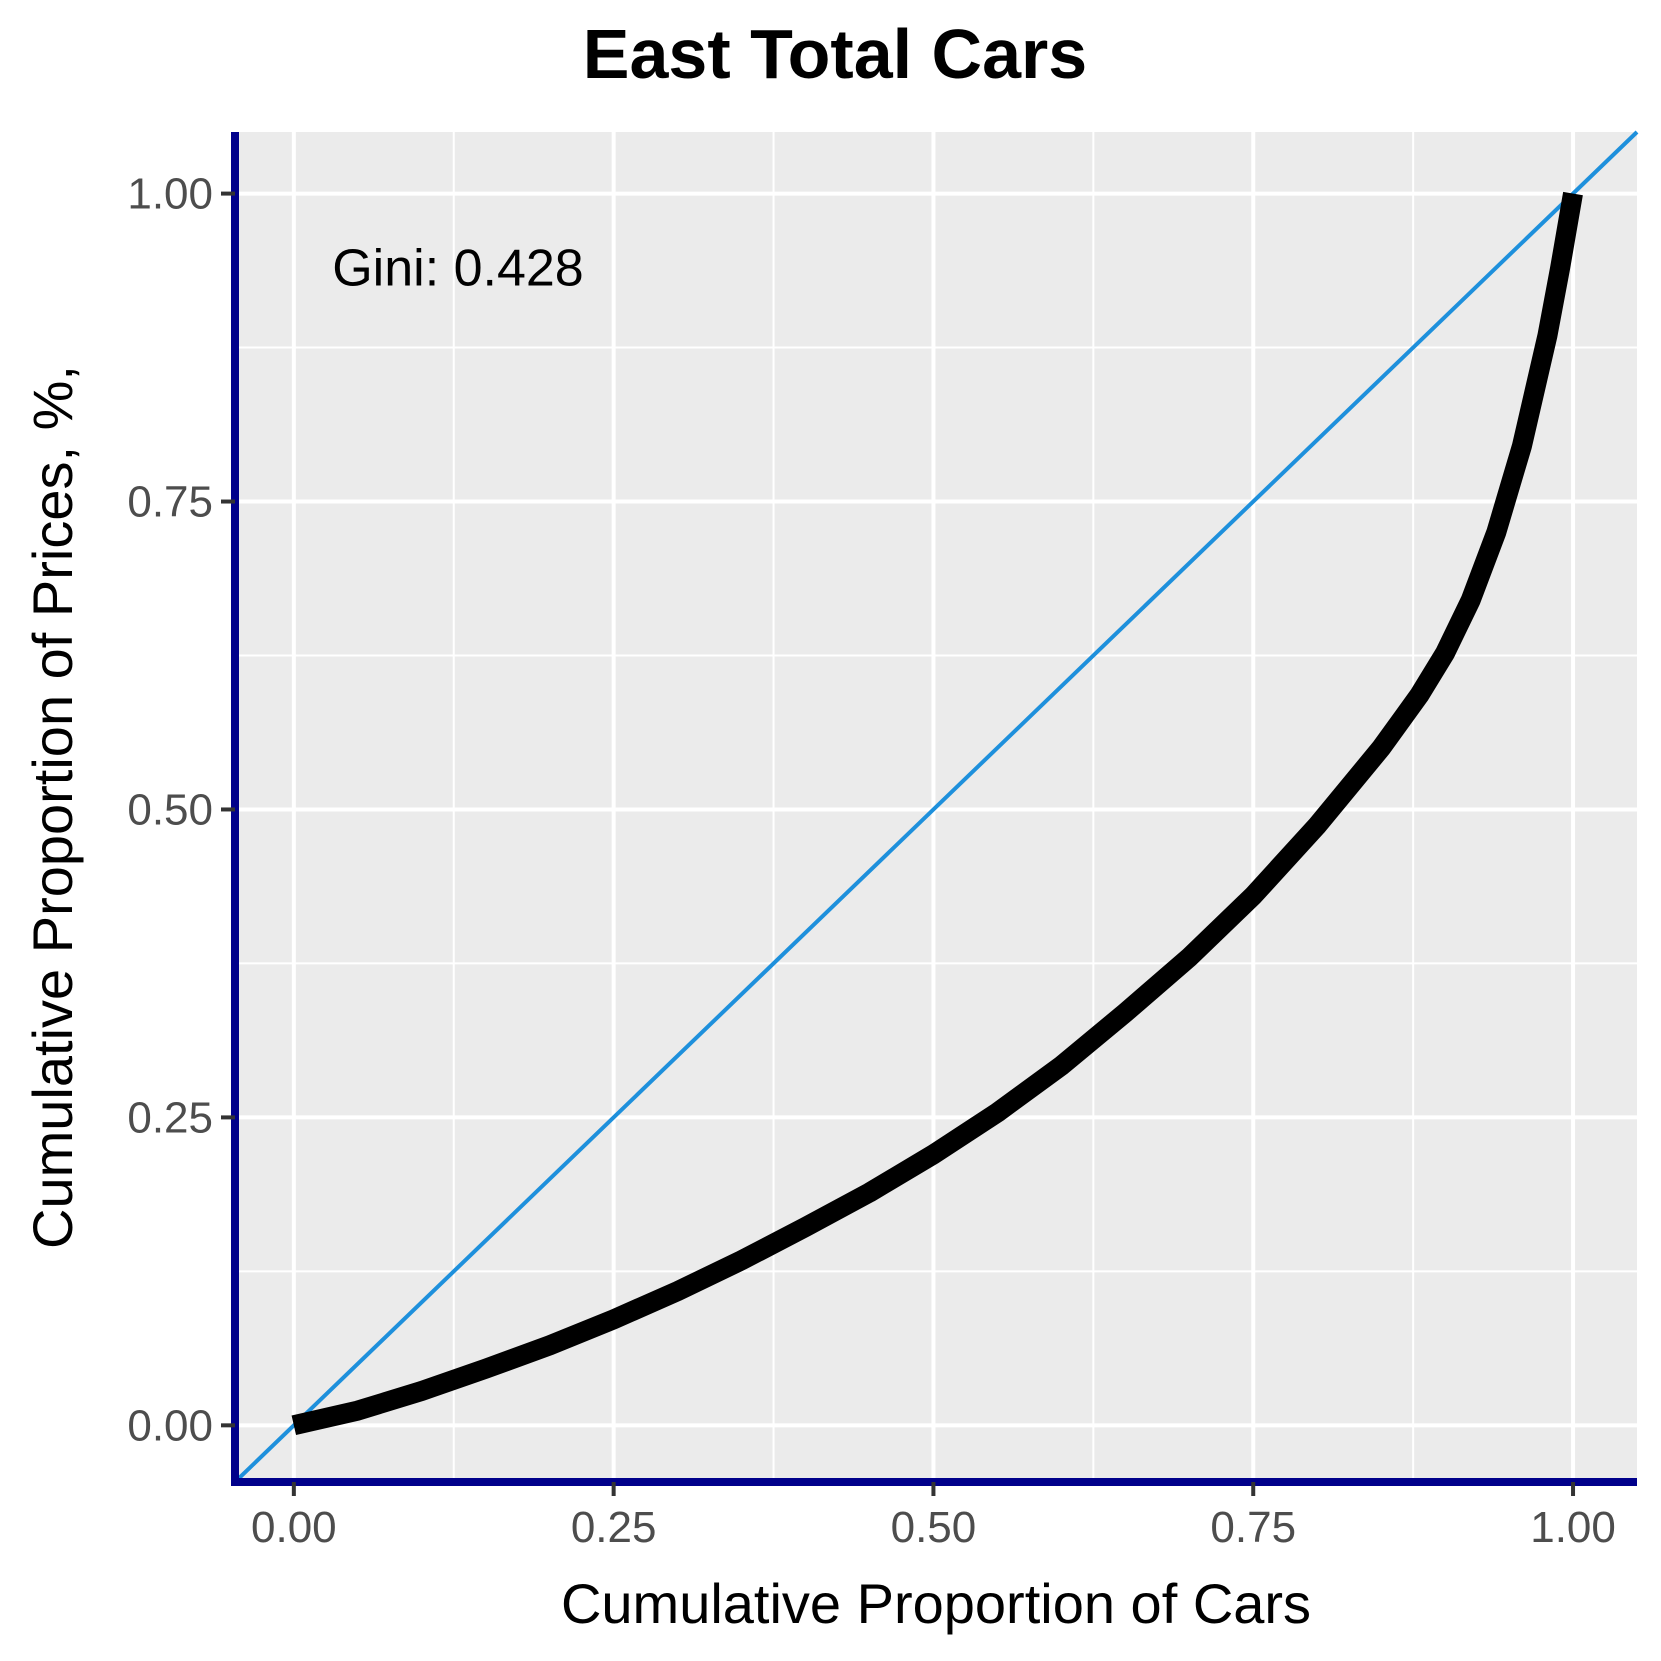  I want to click on y-axis-title: Cumulative Proportion of Prices, %,, so click(52, 807).